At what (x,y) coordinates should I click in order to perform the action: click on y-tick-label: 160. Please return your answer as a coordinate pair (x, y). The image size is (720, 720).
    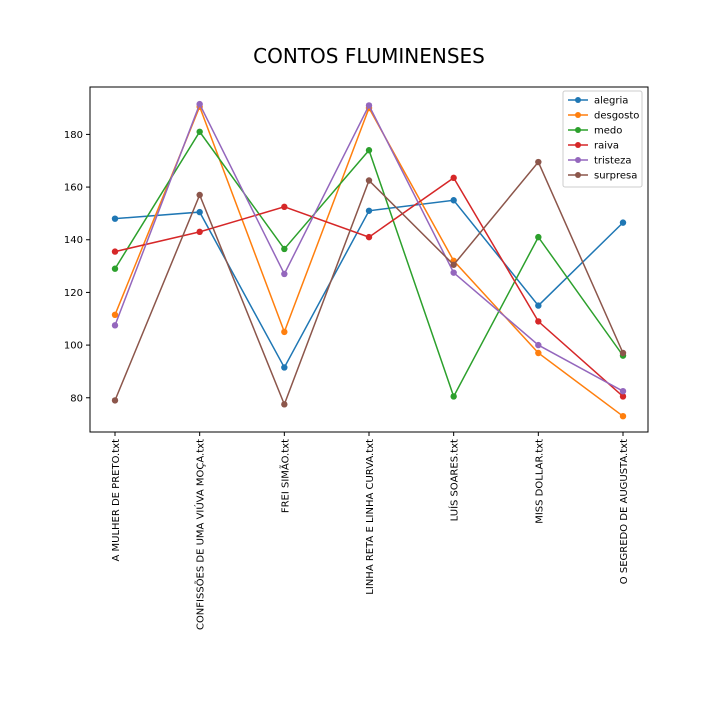
    Looking at the image, I should click on (73, 188).